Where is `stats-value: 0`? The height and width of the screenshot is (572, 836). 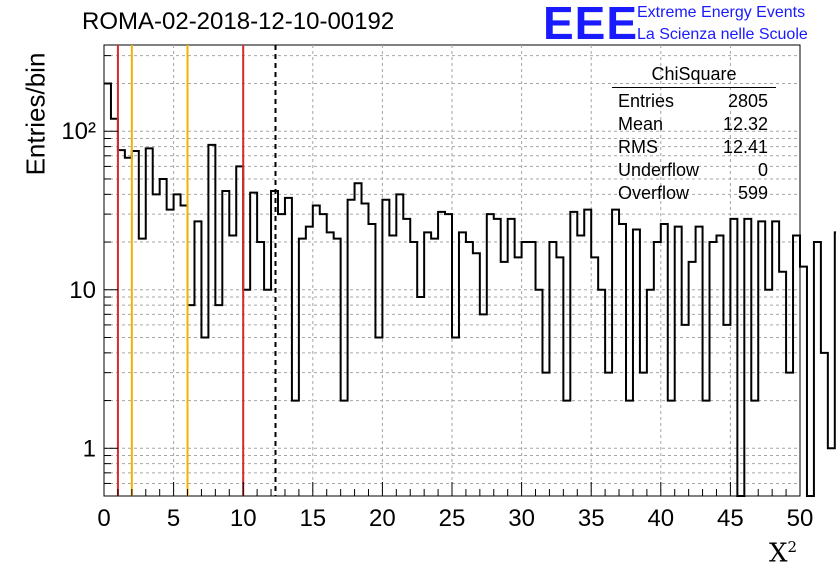
stats-value: 0 is located at coordinates (762, 170).